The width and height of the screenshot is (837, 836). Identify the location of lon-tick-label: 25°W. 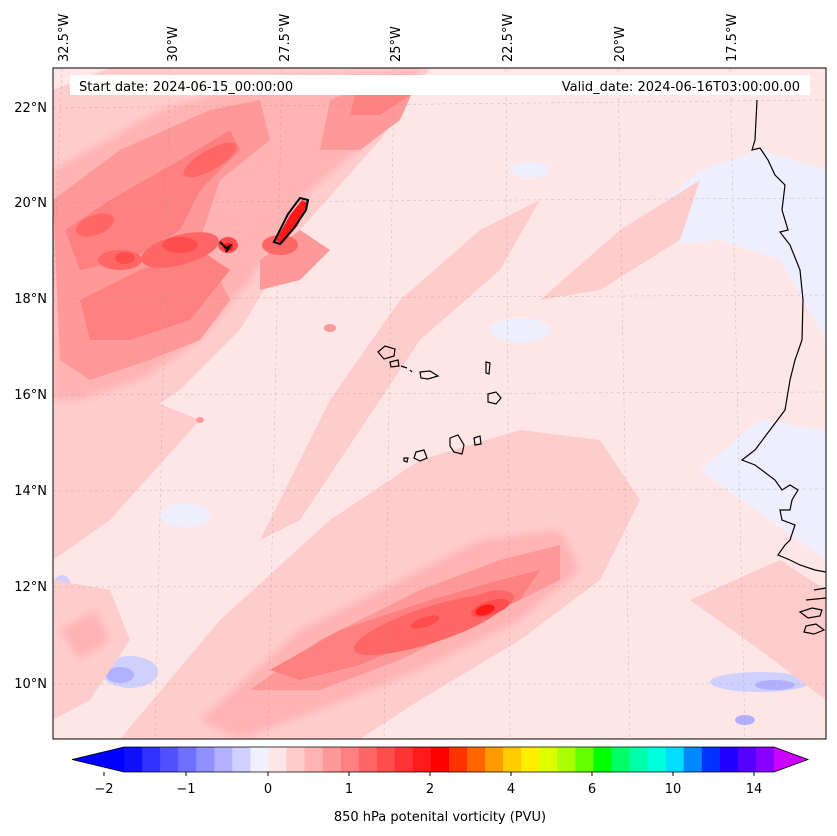
(396, 44).